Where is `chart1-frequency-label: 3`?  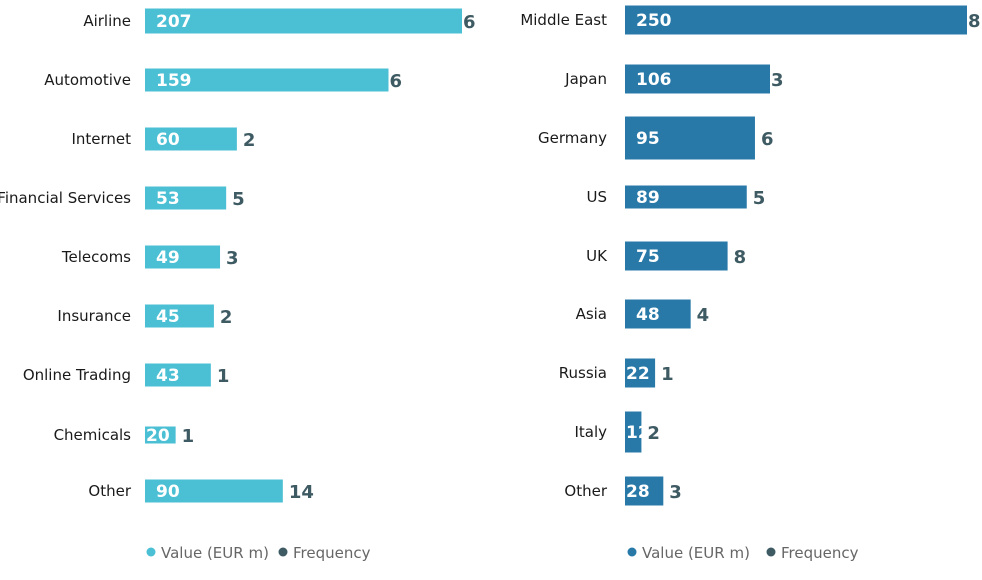 chart1-frequency-label: 3 is located at coordinates (232, 258).